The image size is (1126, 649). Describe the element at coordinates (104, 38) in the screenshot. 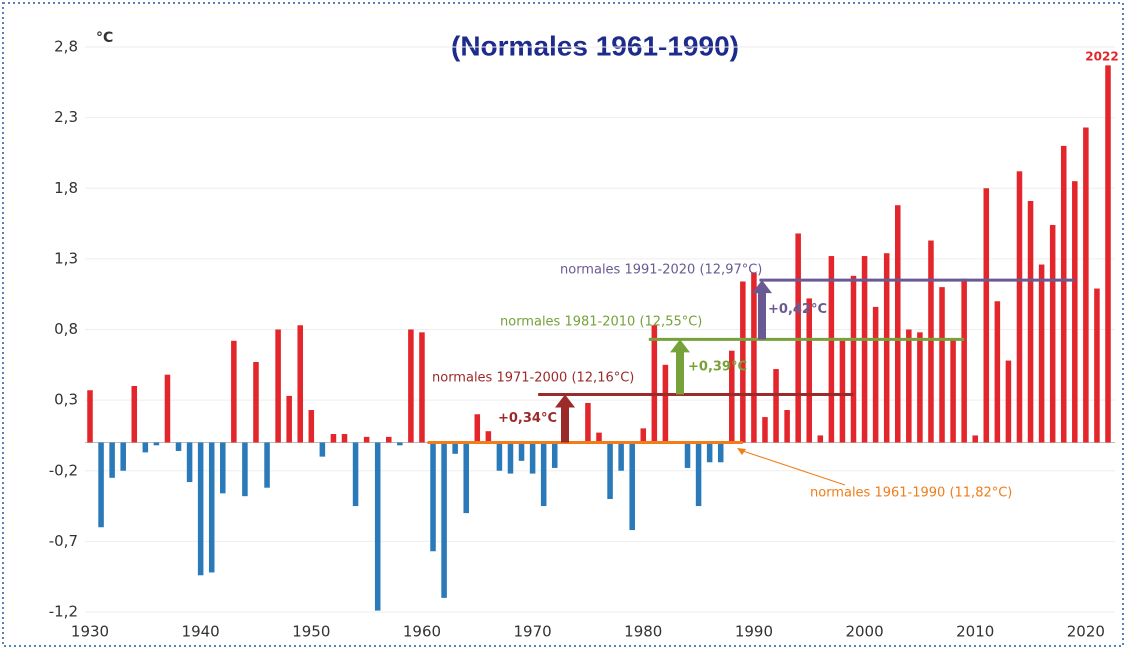

I see `y-unit: °C` at that location.